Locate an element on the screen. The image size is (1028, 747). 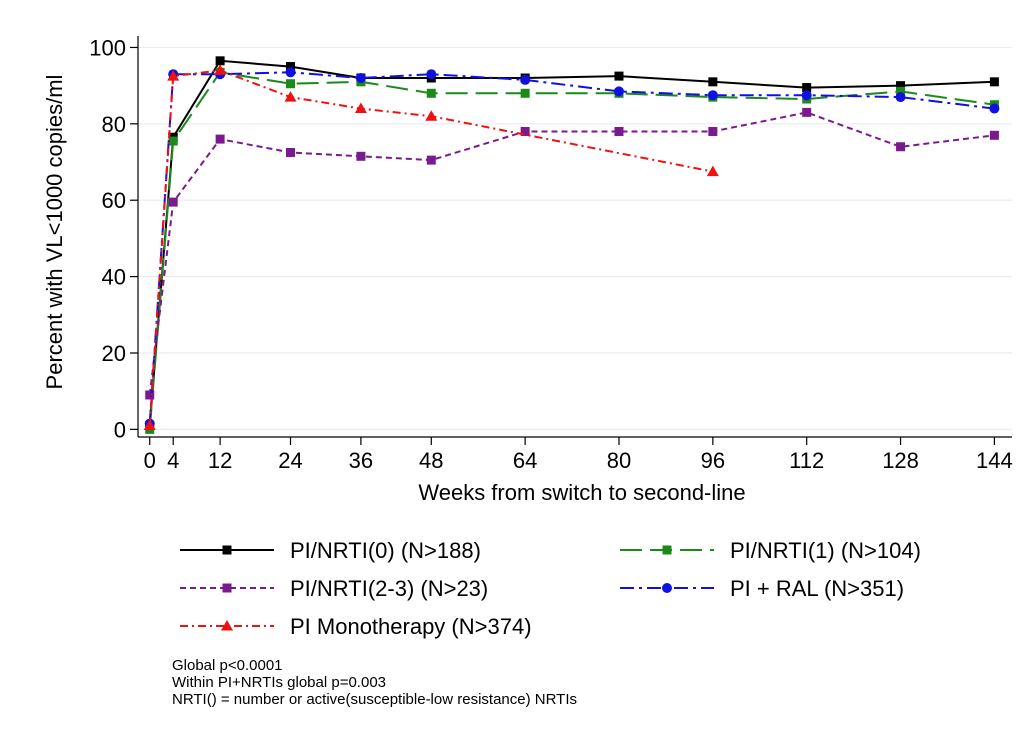
x-tick-label-144: 144 is located at coordinates (994, 460).